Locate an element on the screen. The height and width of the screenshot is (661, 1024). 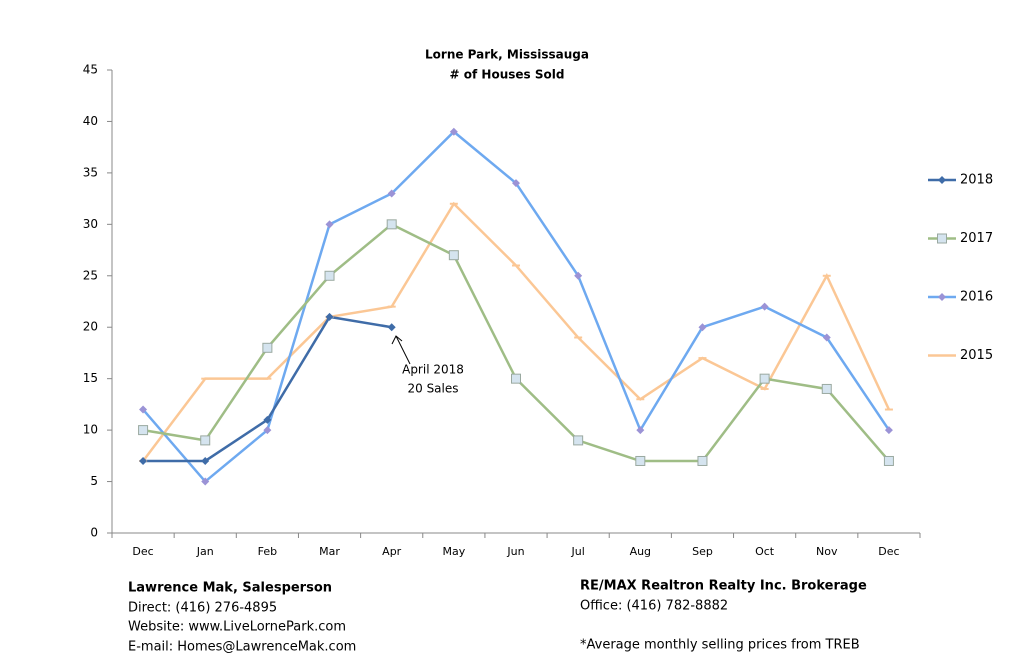
y-tick-label: 20 is located at coordinates (90, 327).